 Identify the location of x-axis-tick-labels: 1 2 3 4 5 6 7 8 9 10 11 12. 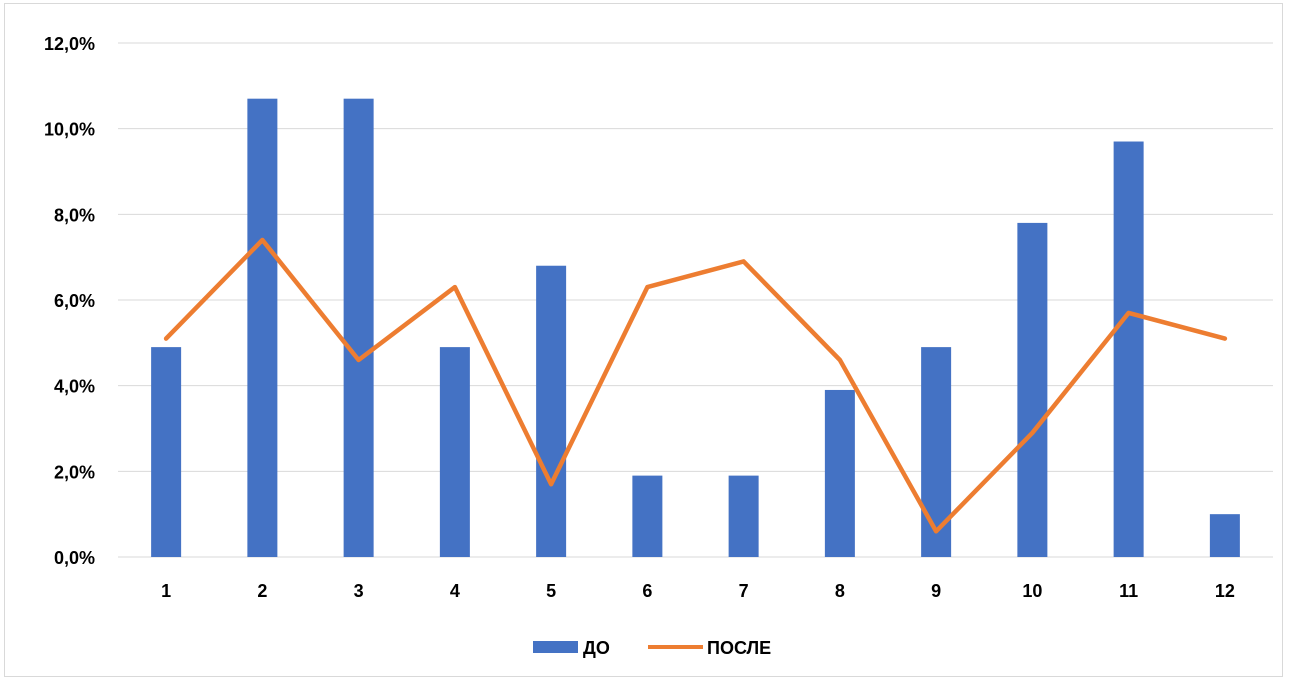
(698, 591).